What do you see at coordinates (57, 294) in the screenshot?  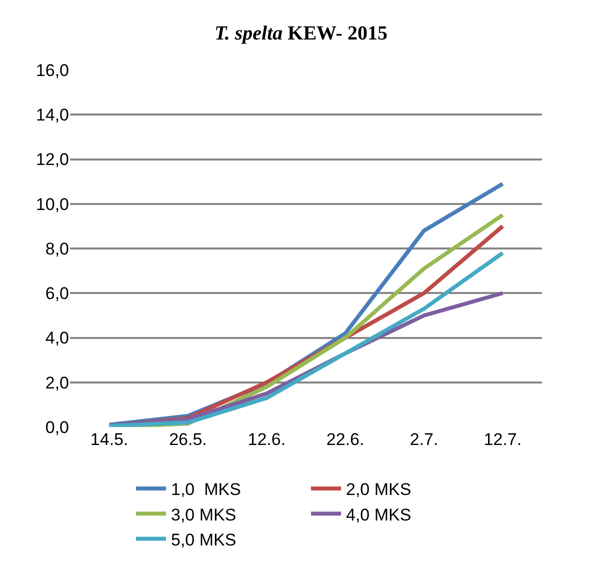 I see `y-tick-label: 6,0` at bounding box center [57, 294].